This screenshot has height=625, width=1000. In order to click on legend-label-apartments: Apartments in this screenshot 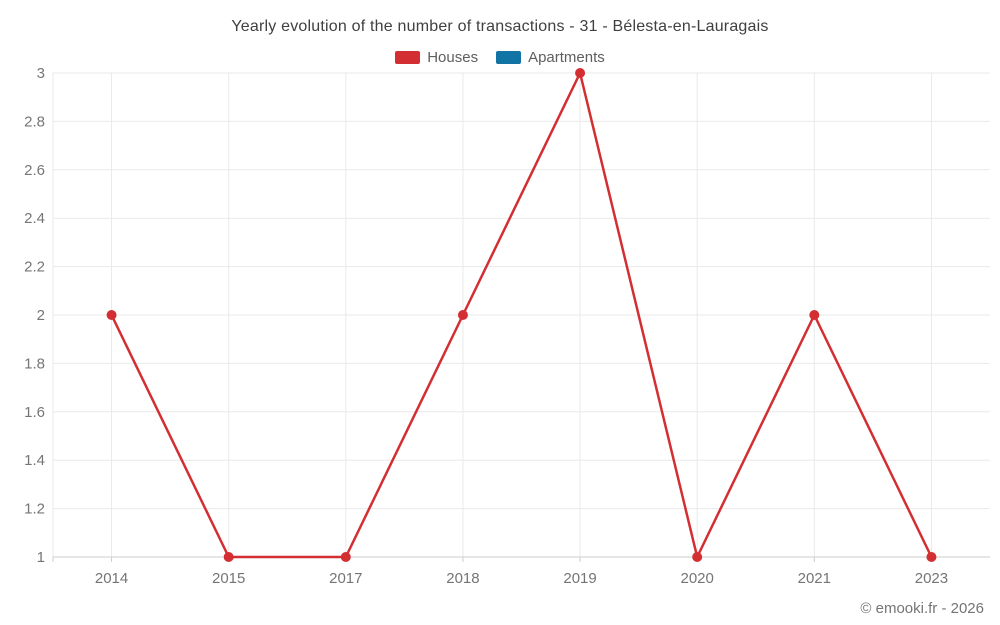, I will do `click(566, 57)`.